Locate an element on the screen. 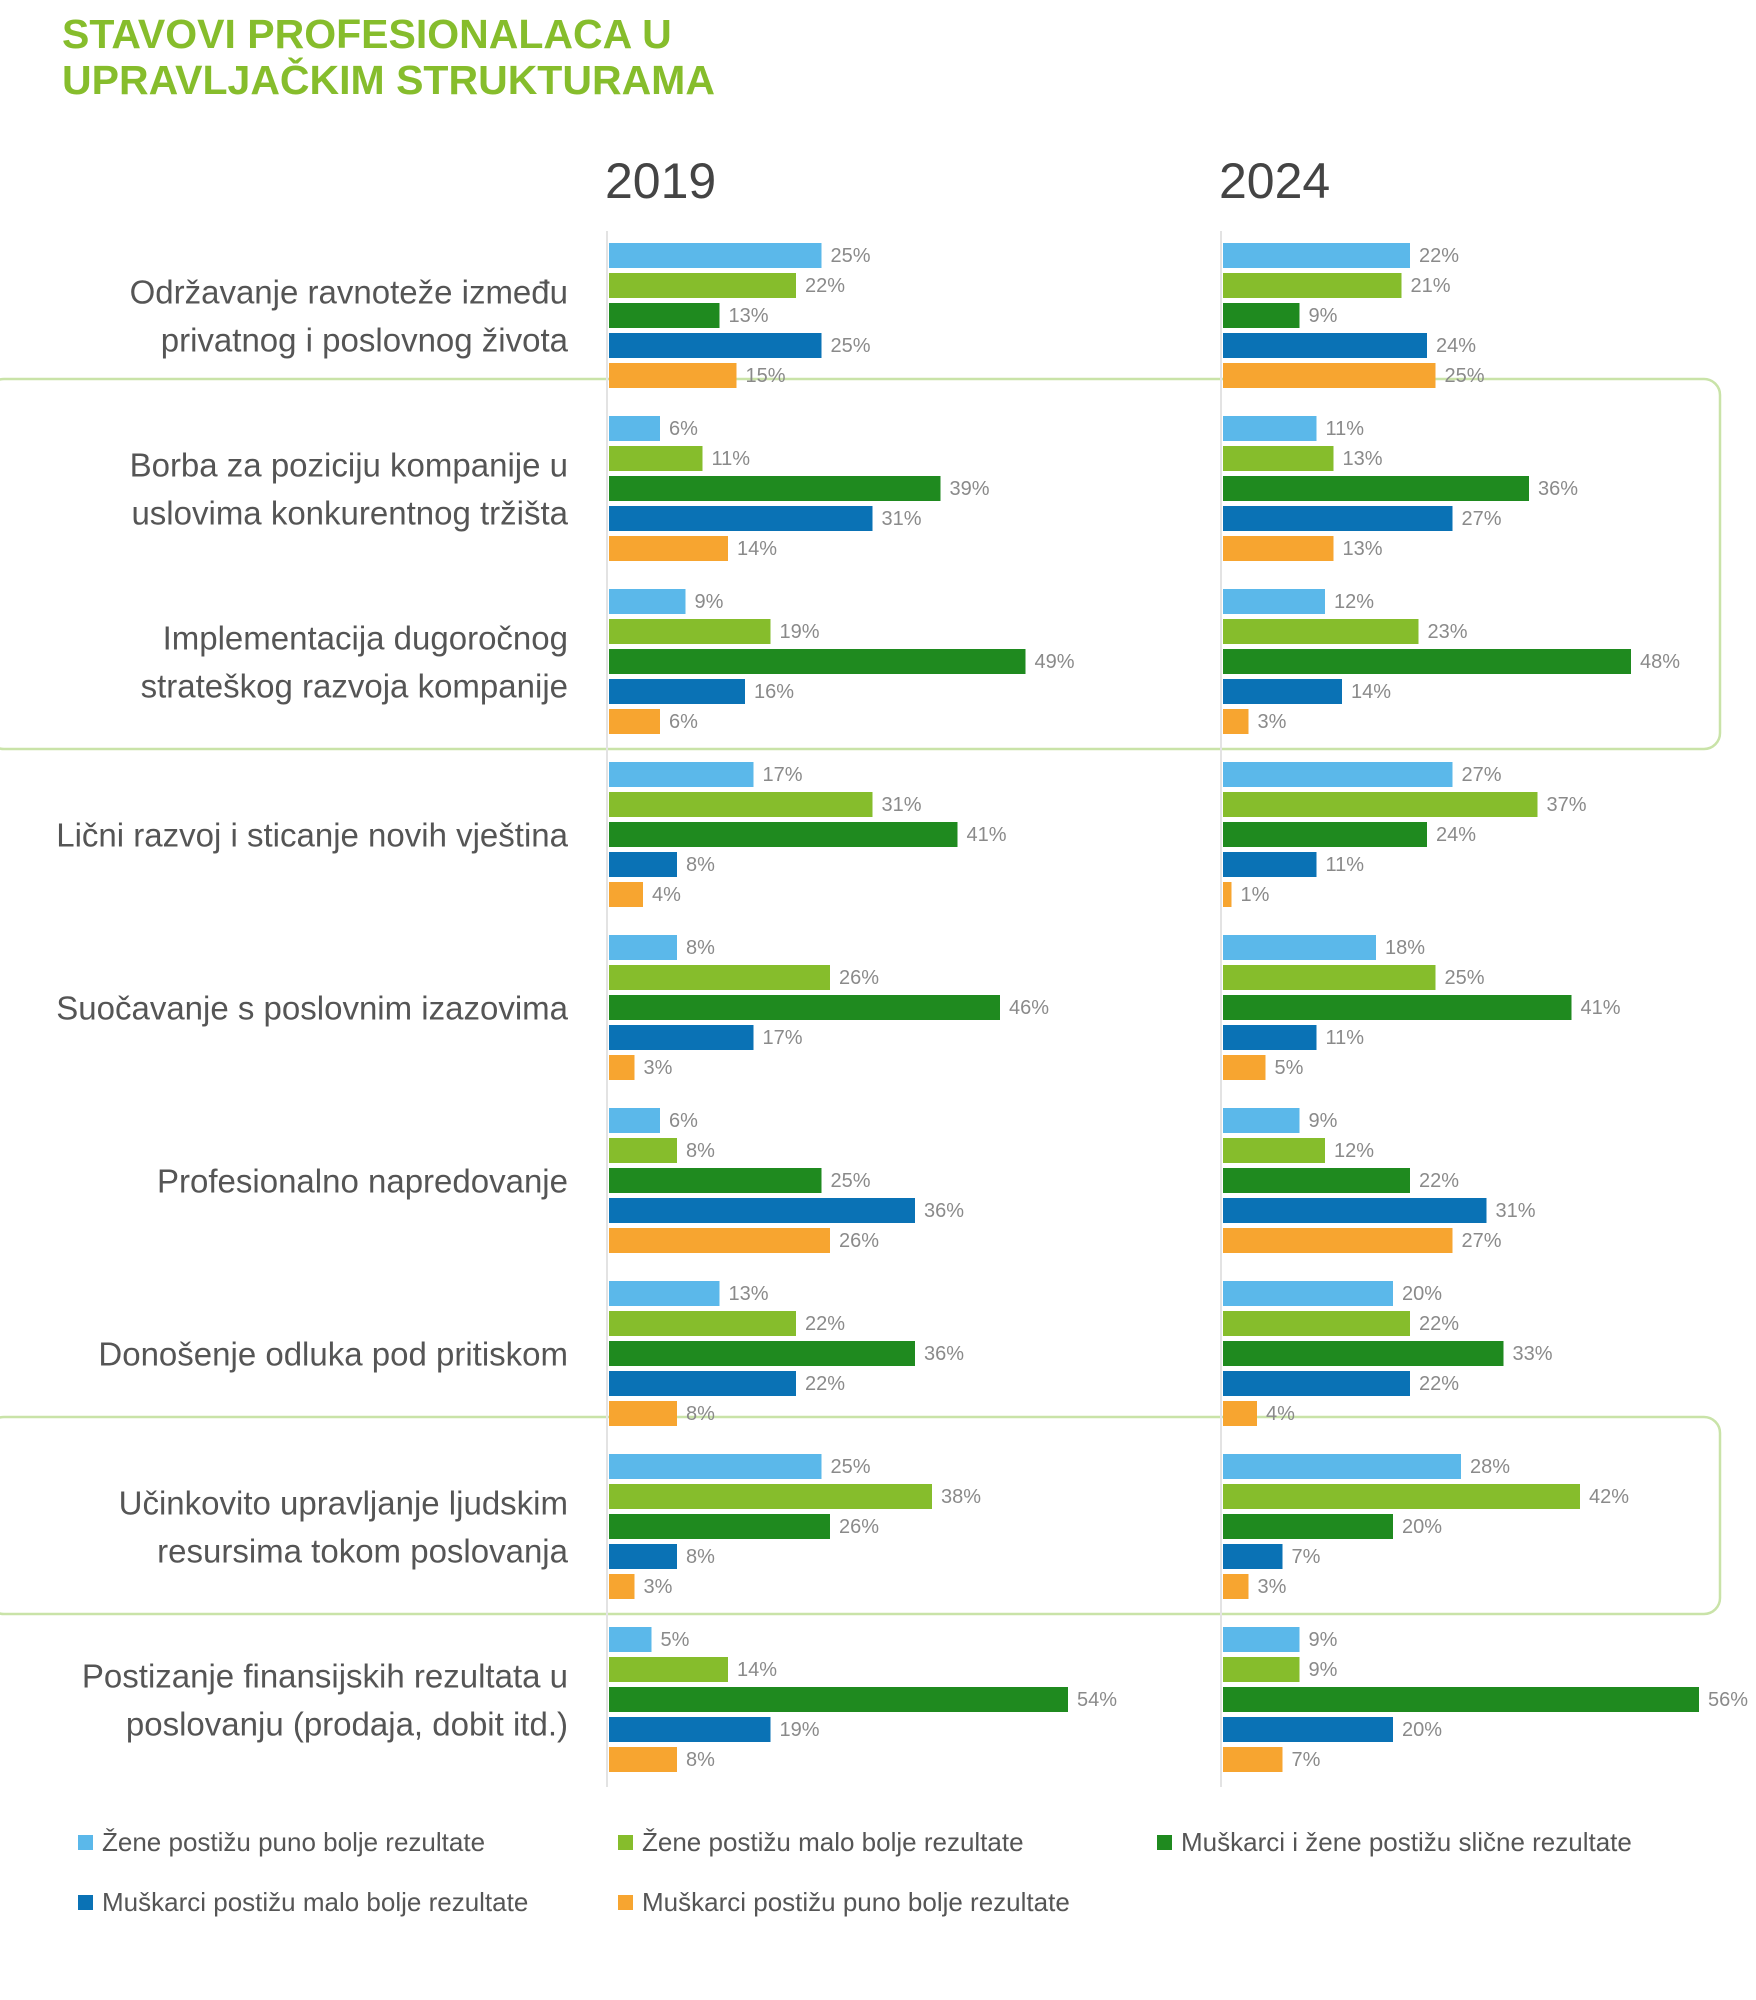  value-label-2024-series-3-cat-8: 20% is located at coordinates (1422, 1527).